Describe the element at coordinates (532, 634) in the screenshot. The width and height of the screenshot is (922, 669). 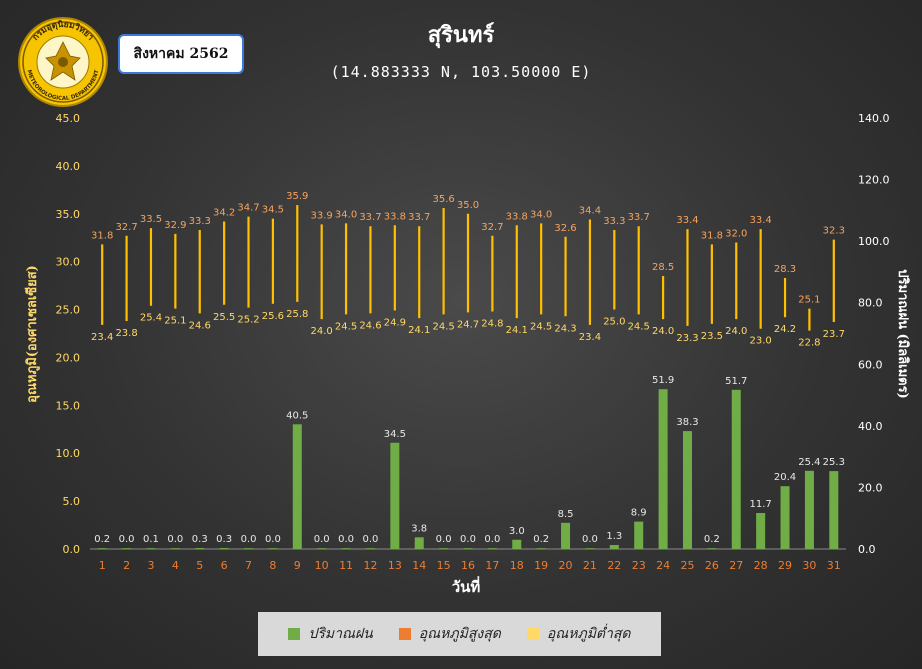
I see `legend-swatch-tmin` at that location.